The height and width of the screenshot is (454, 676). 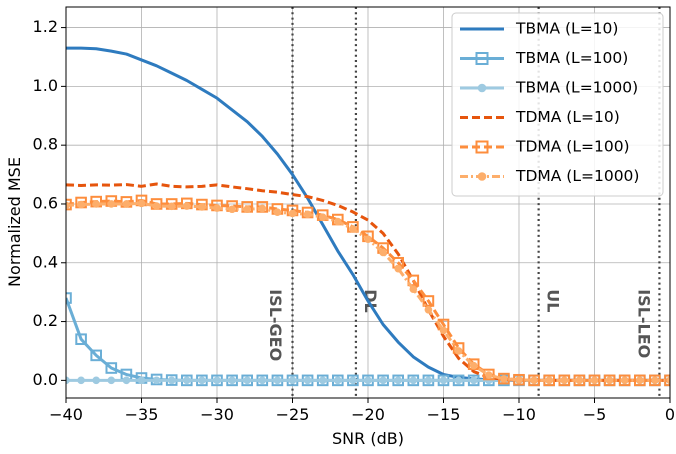 What do you see at coordinates (577, 176) in the screenshot?
I see `legend-label: TDMA (L=1000)` at bounding box center [577, 176].